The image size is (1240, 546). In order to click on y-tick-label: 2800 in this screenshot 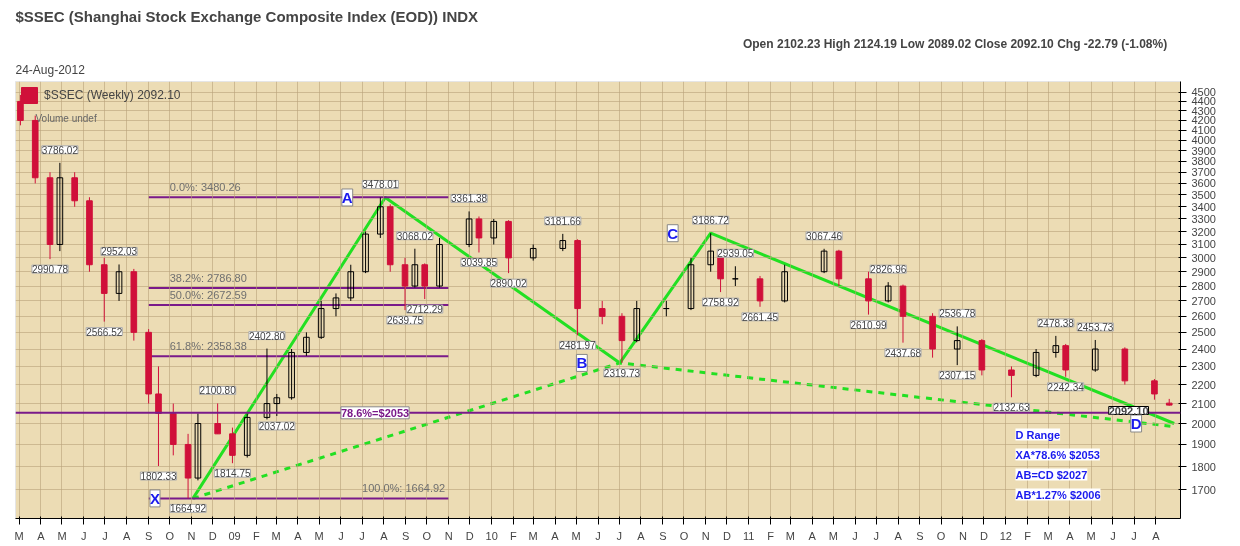, I will do `click(1203, 286)`.